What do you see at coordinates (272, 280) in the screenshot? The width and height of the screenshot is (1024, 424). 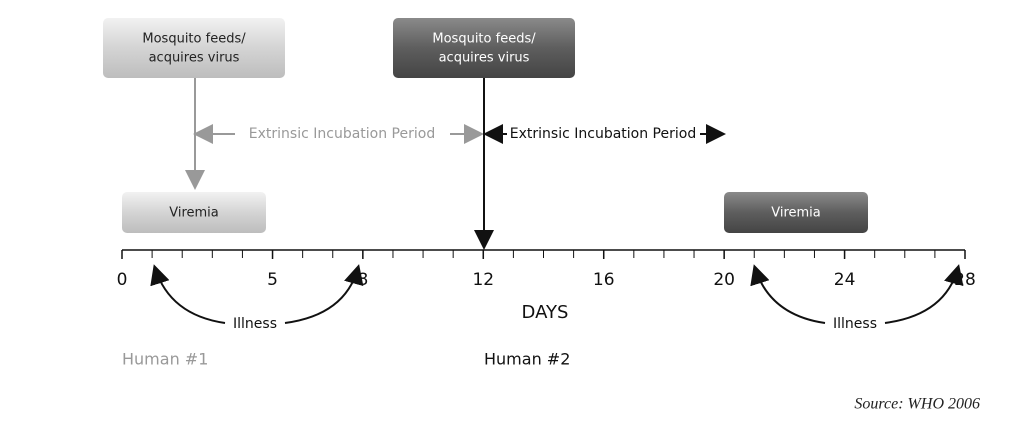 I see `tick-label: 5` at bounding box center [272, 280].